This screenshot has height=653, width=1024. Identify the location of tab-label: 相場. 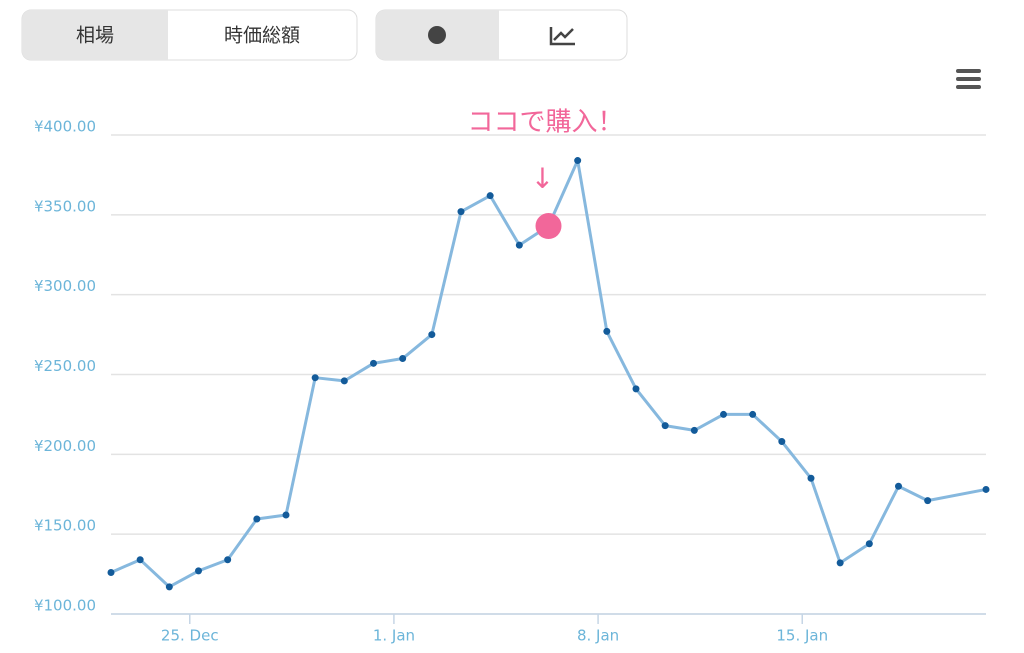
(95, 36).